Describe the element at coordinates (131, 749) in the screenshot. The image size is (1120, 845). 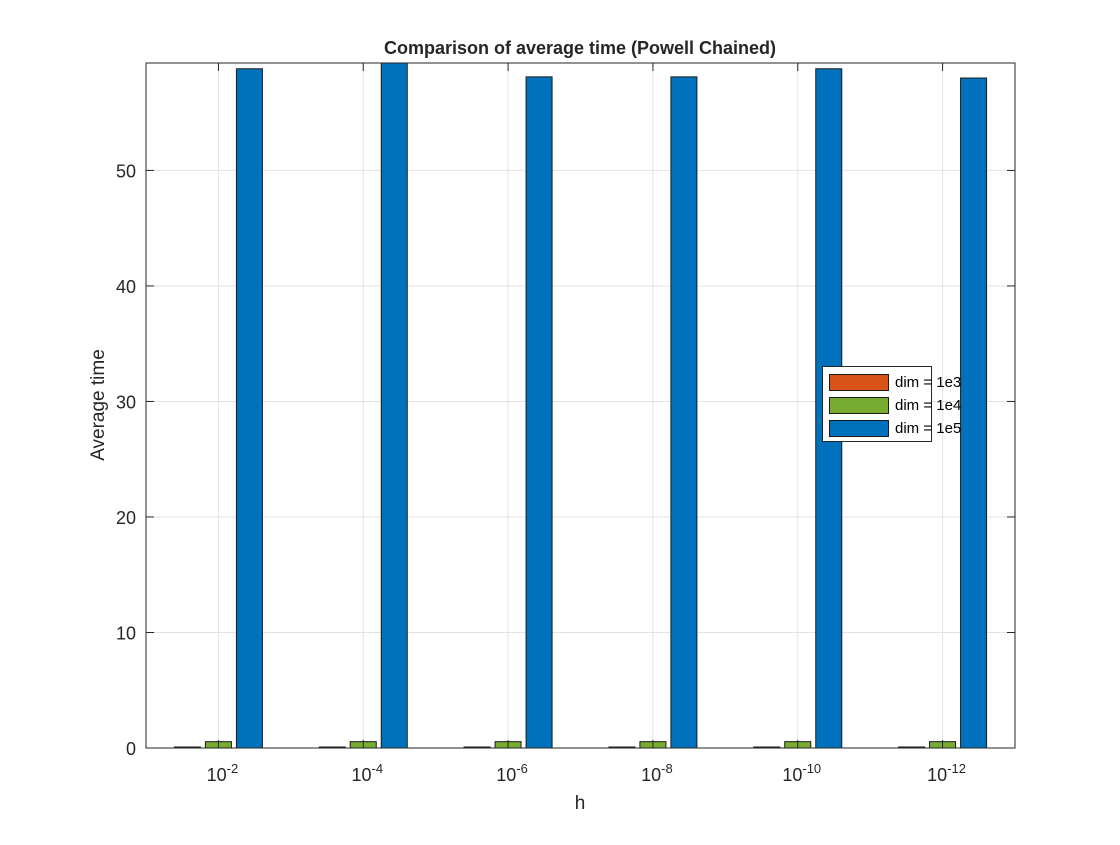
I see `y-tick-label: 0` at that location.